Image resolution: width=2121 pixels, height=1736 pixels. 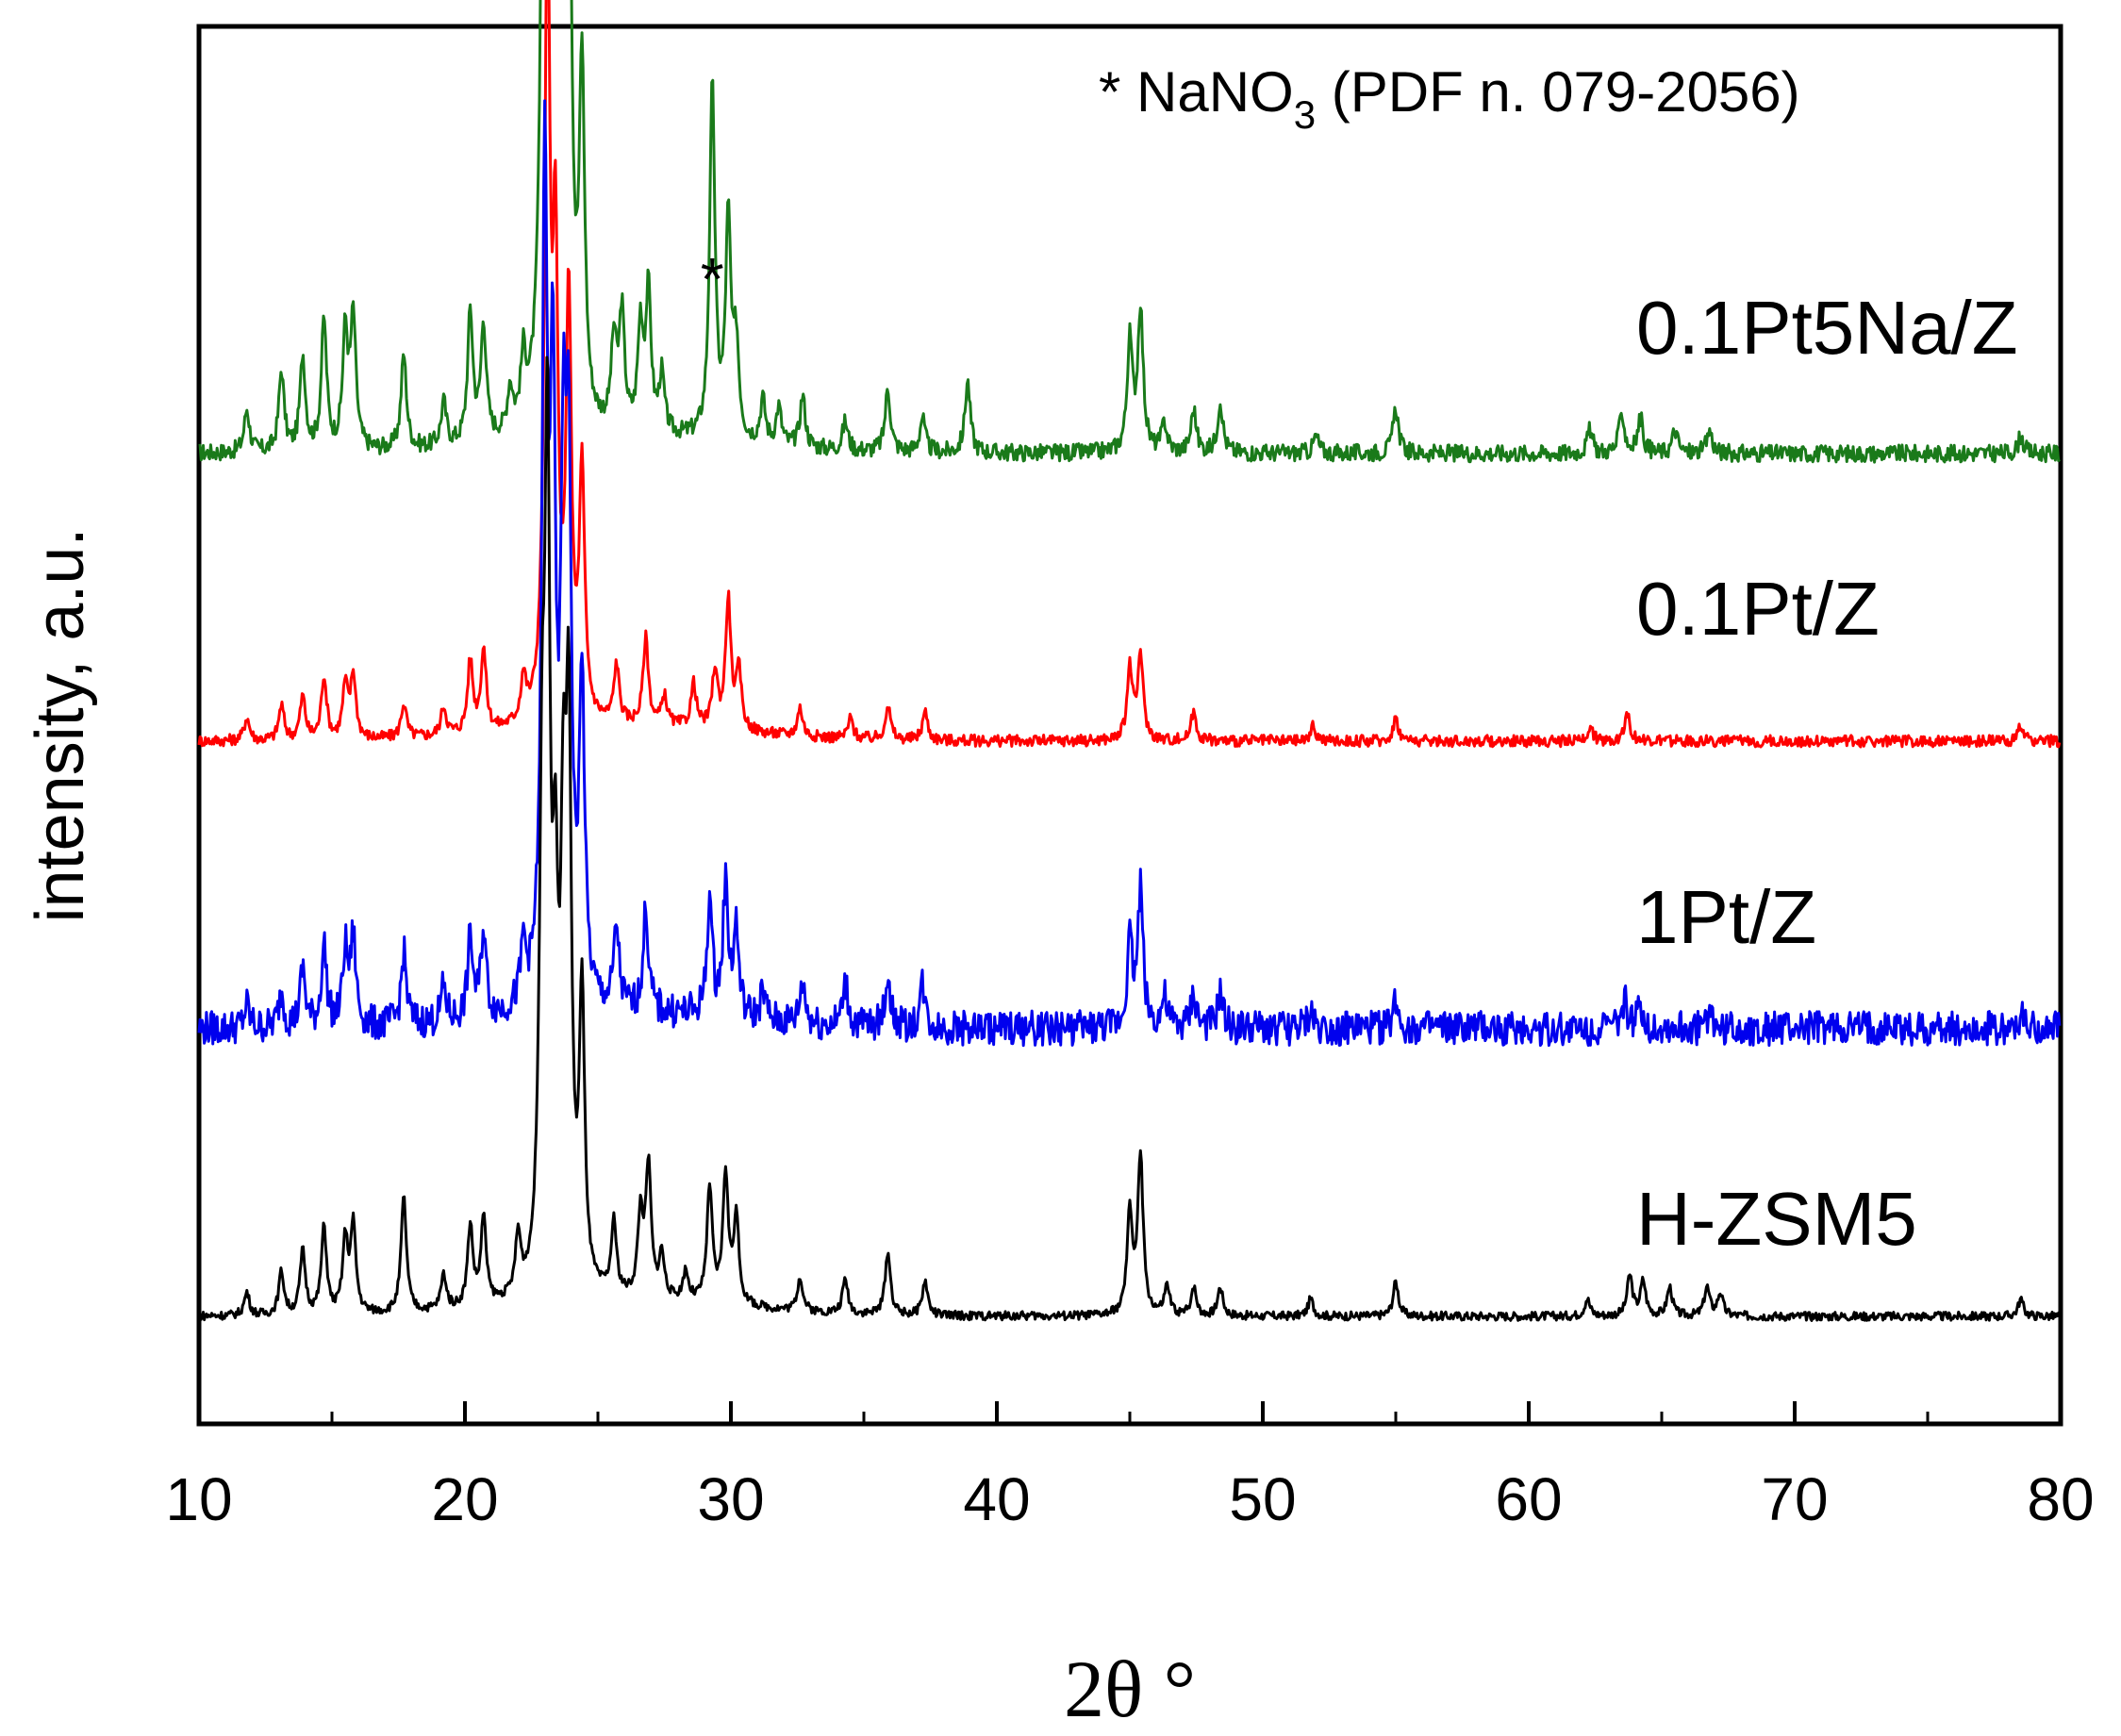 What do you see at coordinates (2060, 1499) in the screenshot?
I see `x-tick-label: 80` at bounding box center [2060, 1499].